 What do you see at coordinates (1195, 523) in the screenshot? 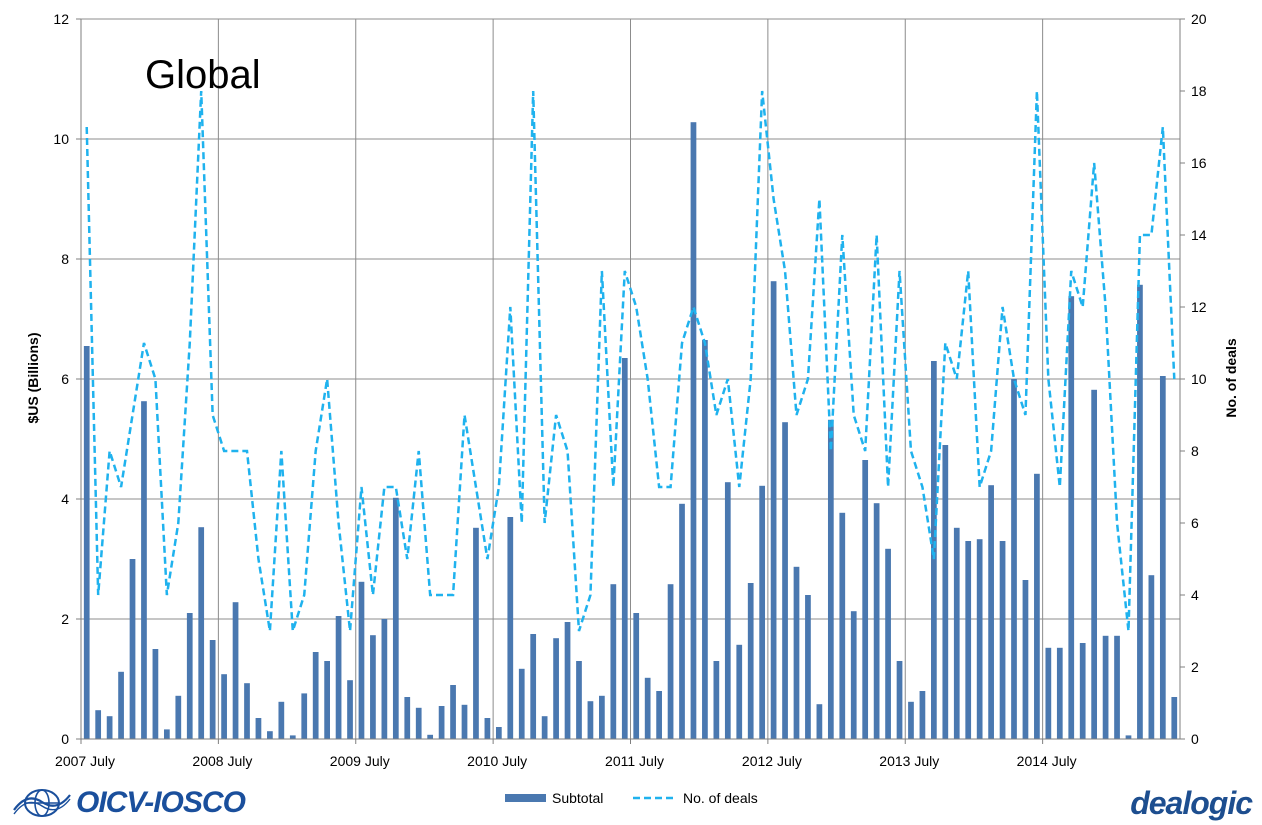
I see `y-right-tick-label: 6` at bounding box center [1195, 523].